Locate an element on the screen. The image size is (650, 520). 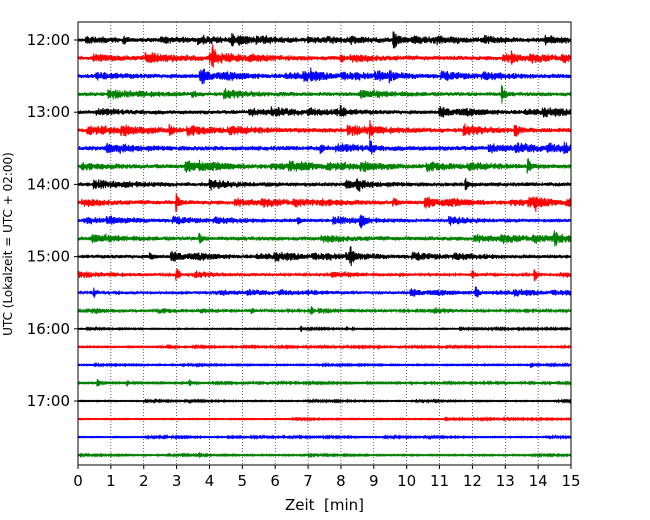
x-tick-label: 3 is located at coordinates (177, 481).